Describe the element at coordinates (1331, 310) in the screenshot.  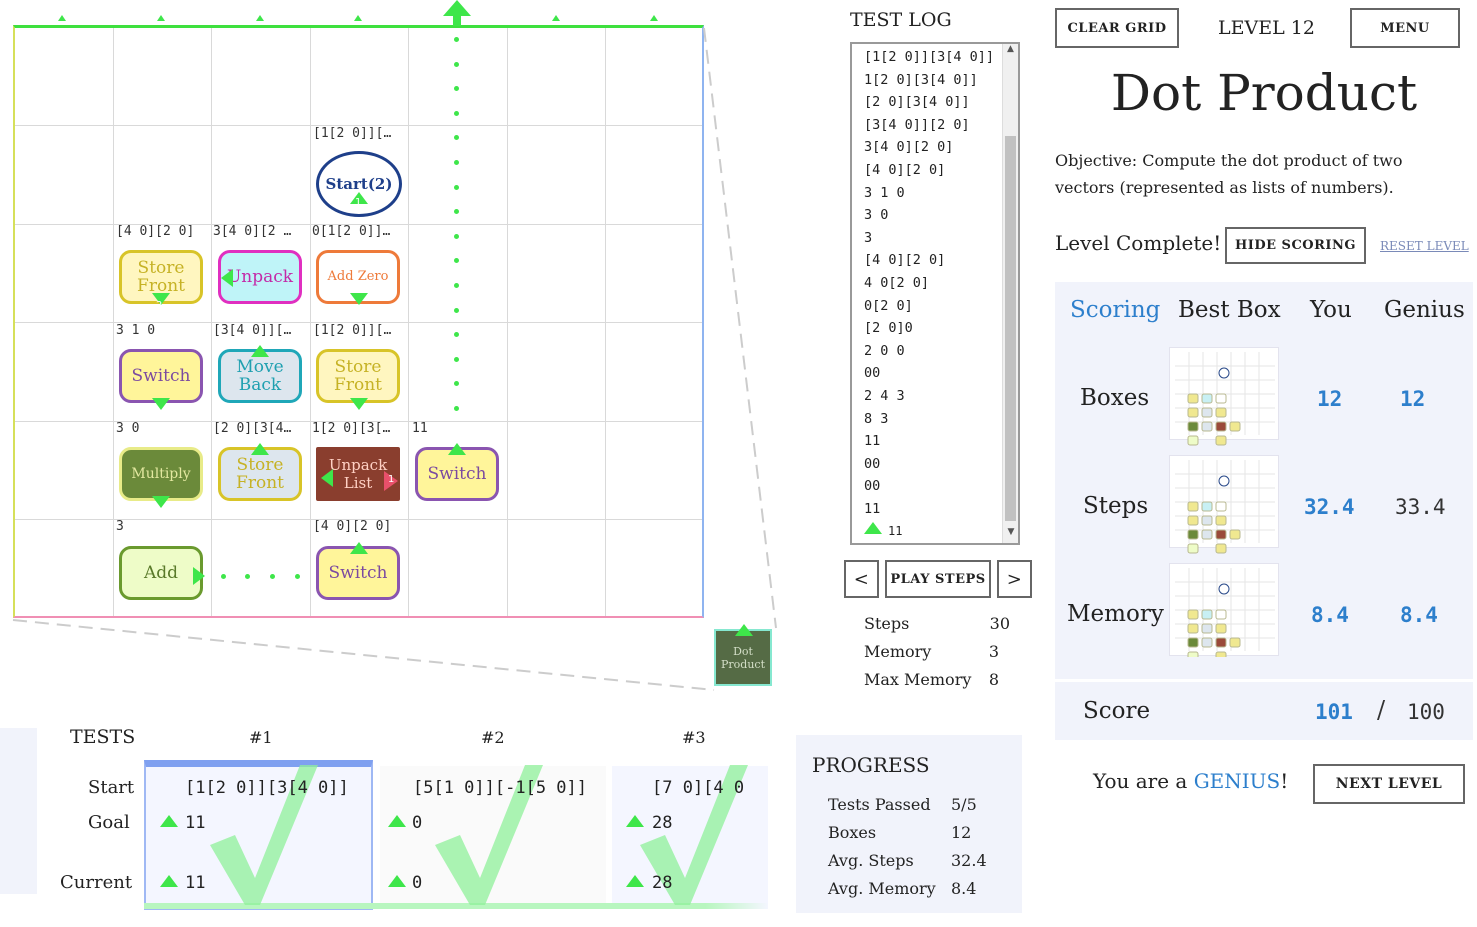
I see `col-you: You` at that location.